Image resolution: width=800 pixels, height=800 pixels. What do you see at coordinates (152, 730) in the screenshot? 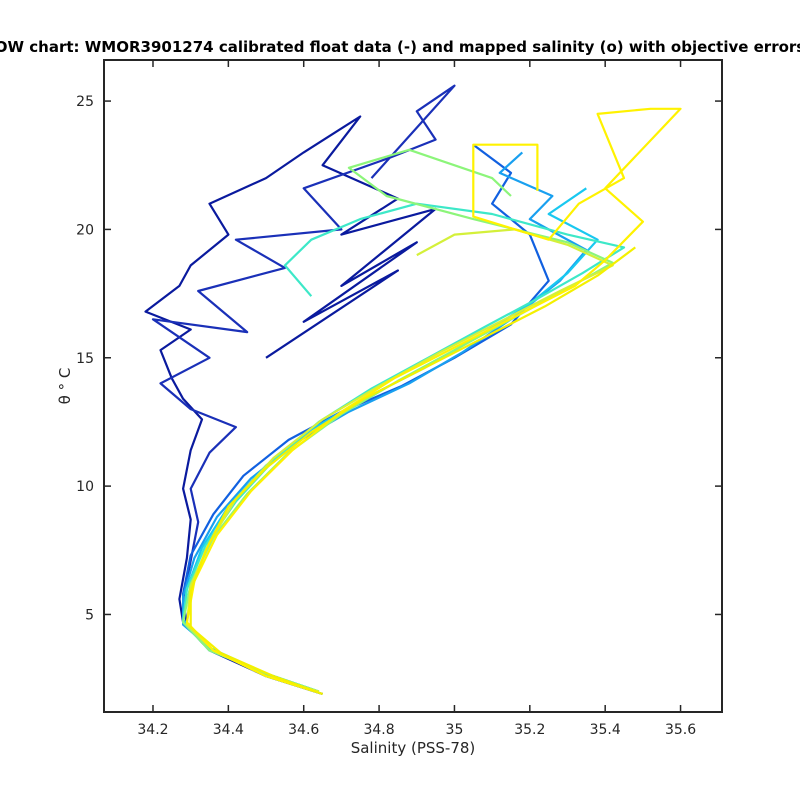
I see `x-tick-label: 34.2` at bounding box center [152, 730].